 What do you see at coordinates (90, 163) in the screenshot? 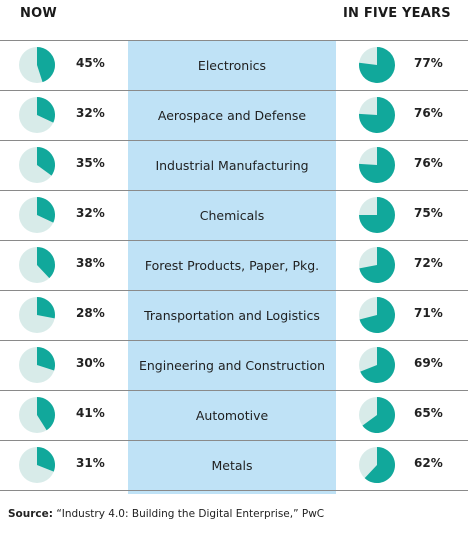
I see `now-percent-label: 35%` at bounding box center [90, 163].